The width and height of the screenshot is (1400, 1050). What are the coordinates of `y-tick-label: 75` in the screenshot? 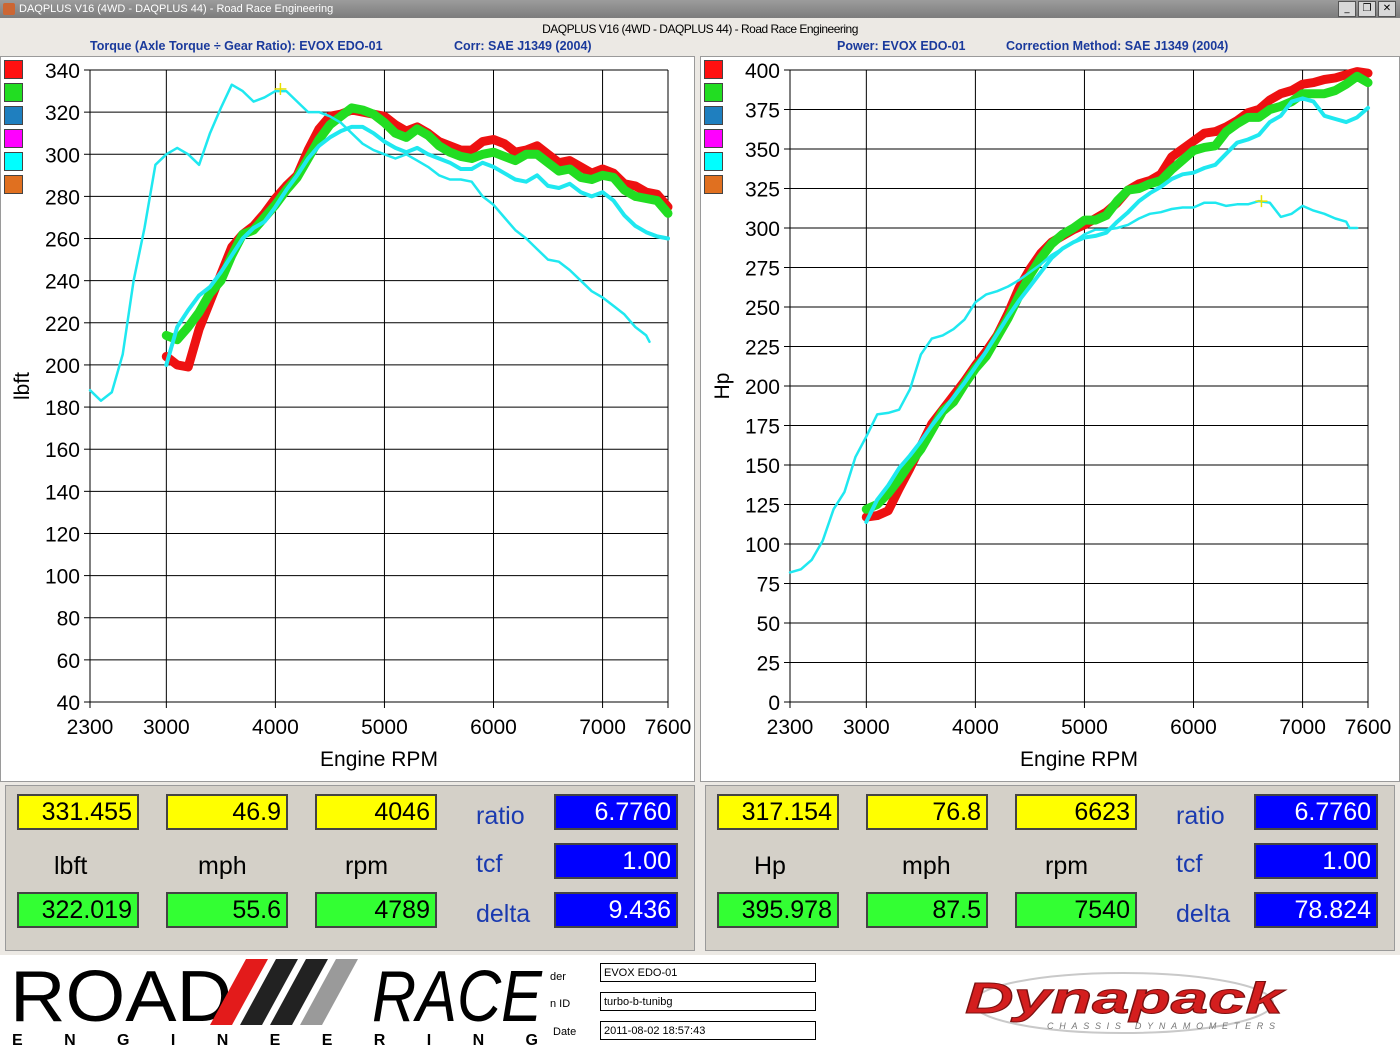 It's located at (768, 585).